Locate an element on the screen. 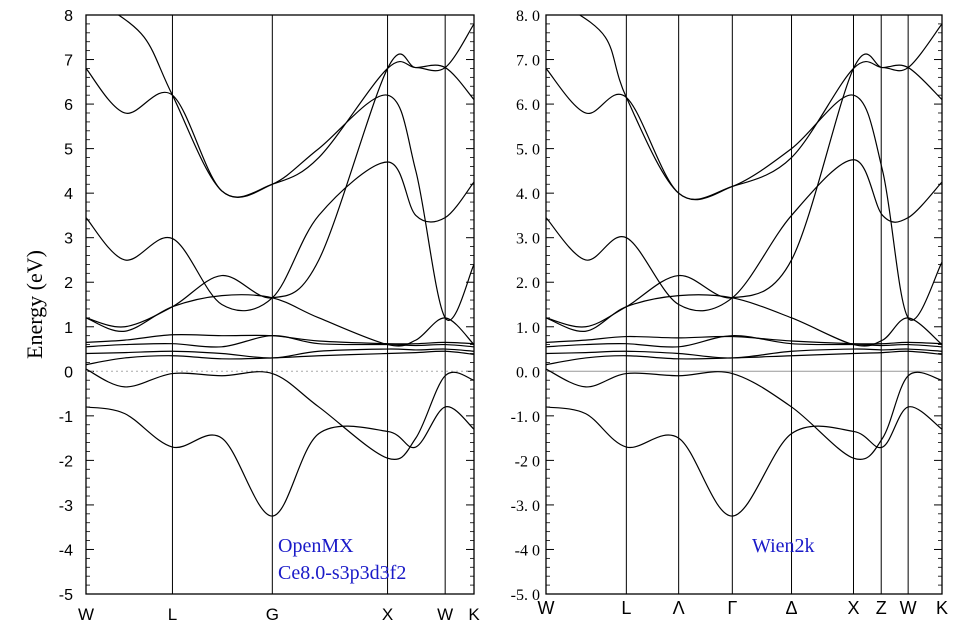 This screenshot has width=966, height=635. y-tick-label: -3. 0 is located at coordinates (525, 506).